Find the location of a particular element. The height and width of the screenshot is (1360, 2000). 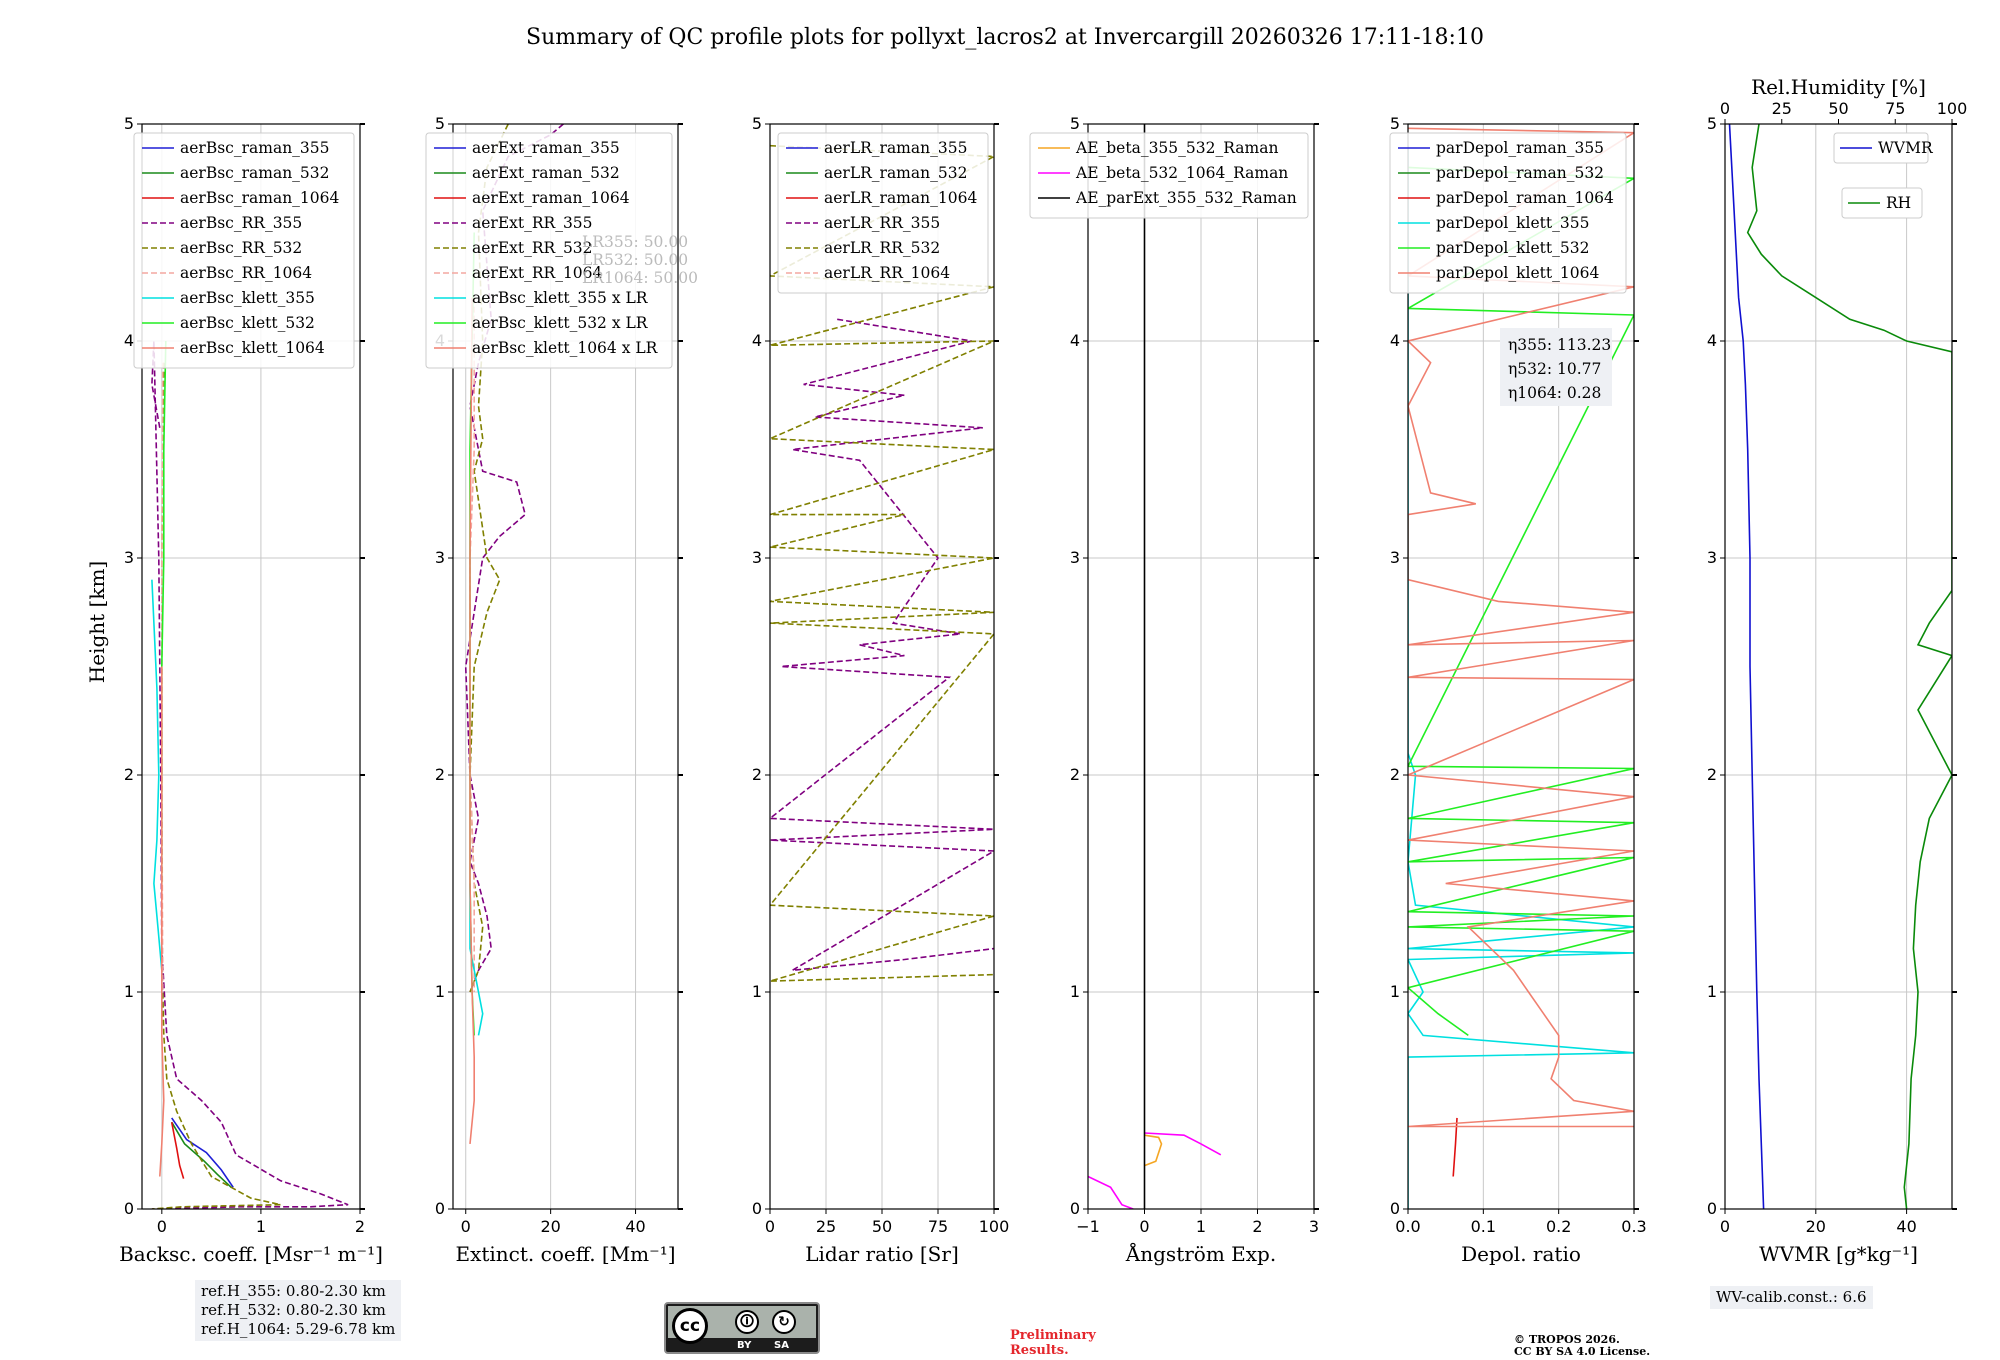

legend-label-aerBsc_RR_532: aerBsc_RR_532 is located at coordinates (241, 248).